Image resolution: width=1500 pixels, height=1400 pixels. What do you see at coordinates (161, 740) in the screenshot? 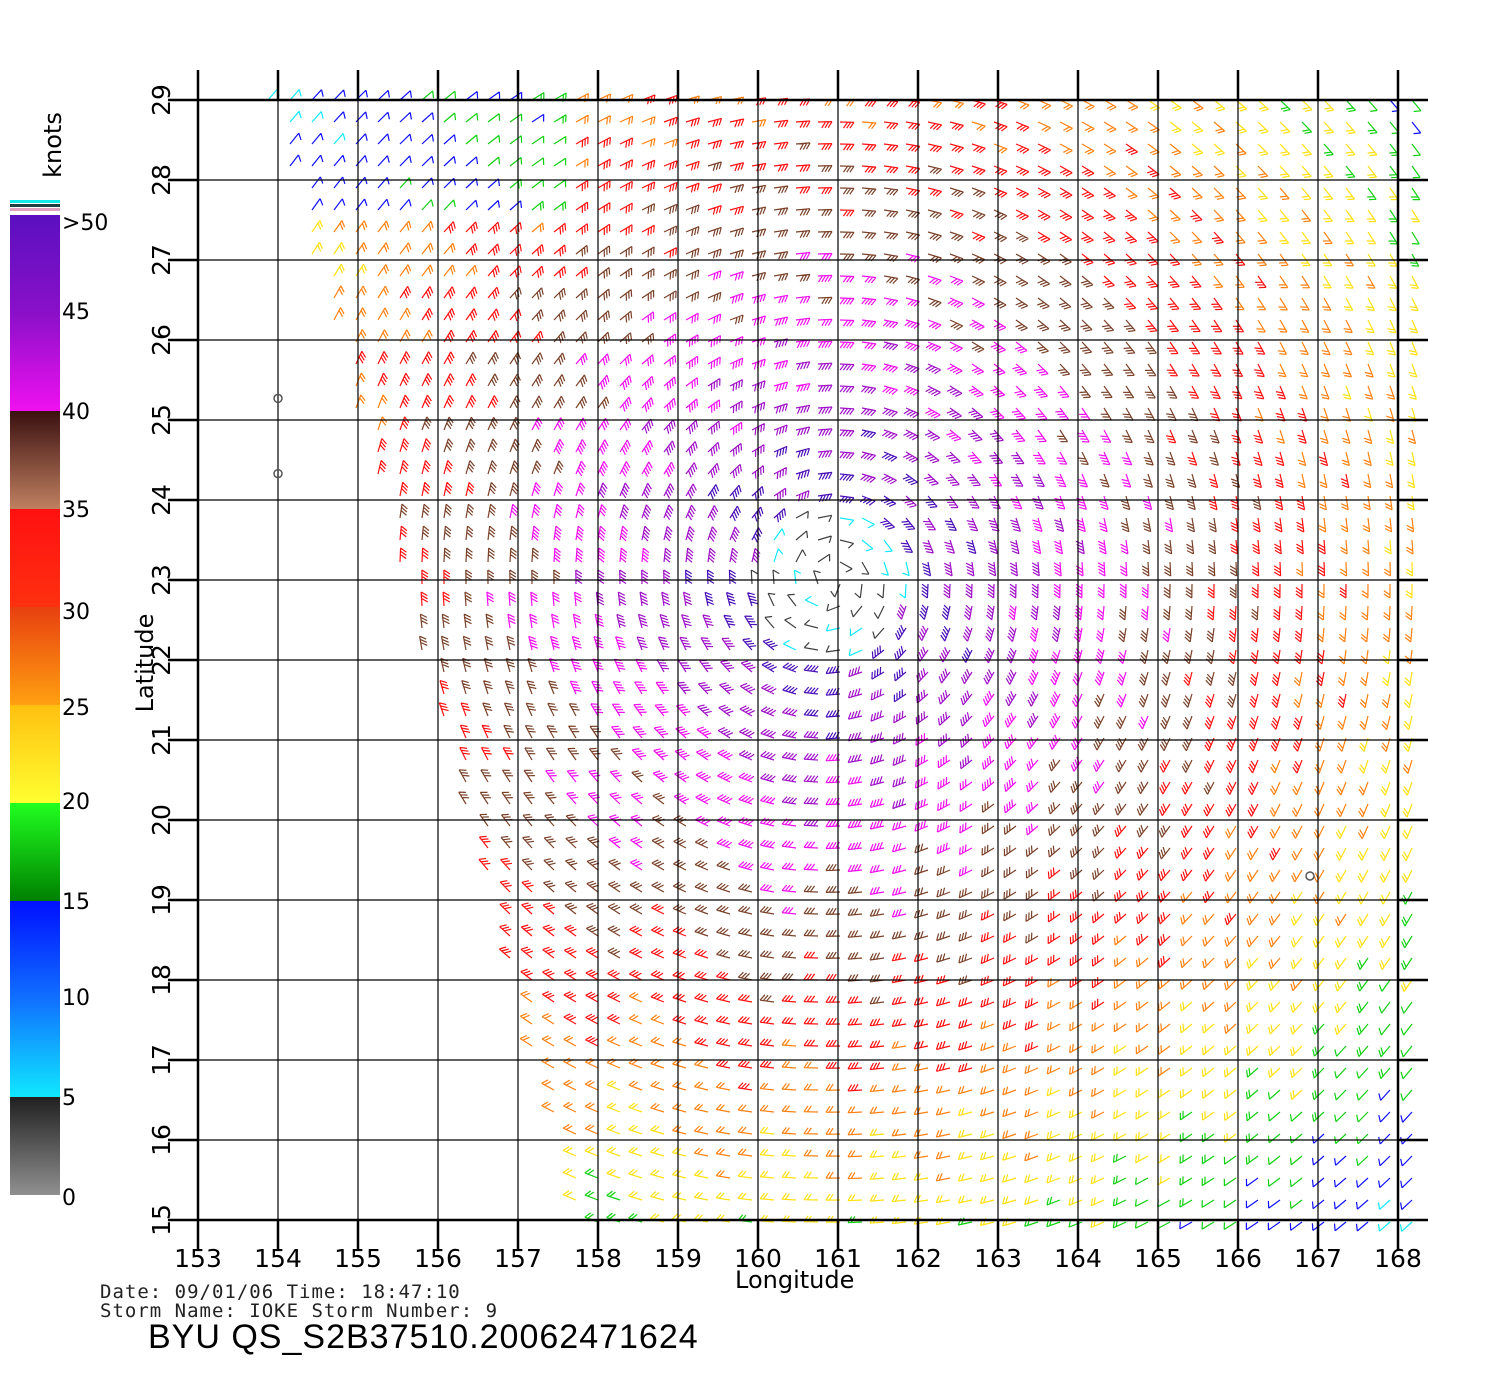
I see `y-tick-label: 21` at bounding box center [161, 740].